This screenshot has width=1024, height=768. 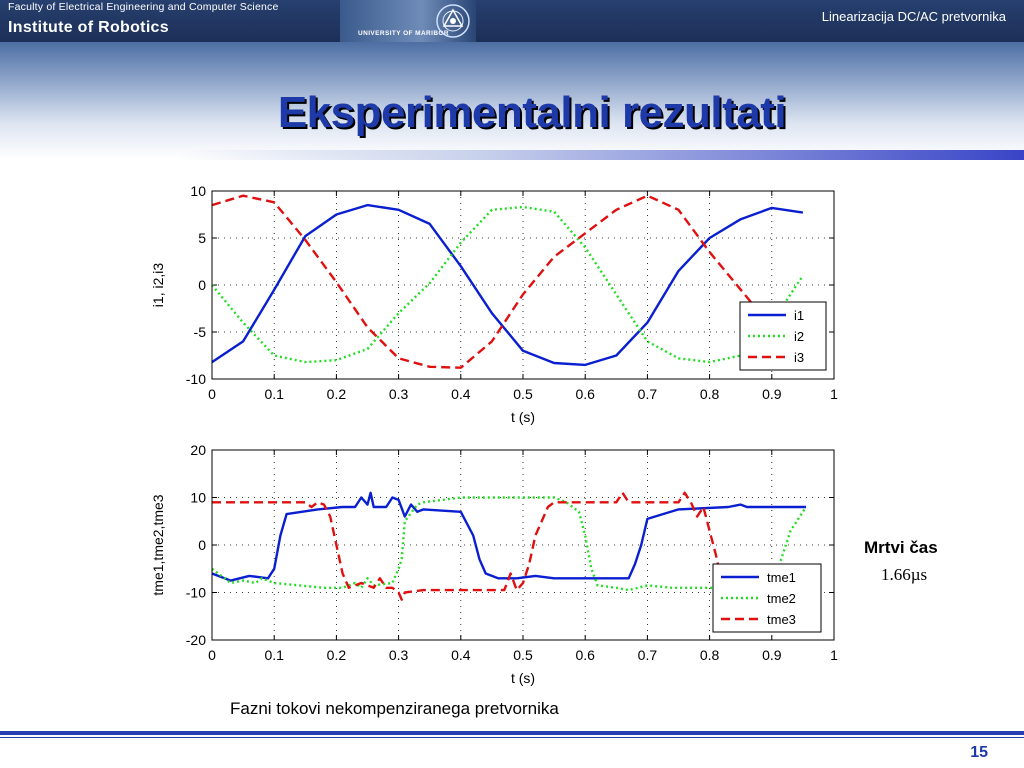 What do you see at coordinates (158, 285) in the screenshot?
I see `y-axis-label: i1, i2,i3` at bounding box center [158, 285].